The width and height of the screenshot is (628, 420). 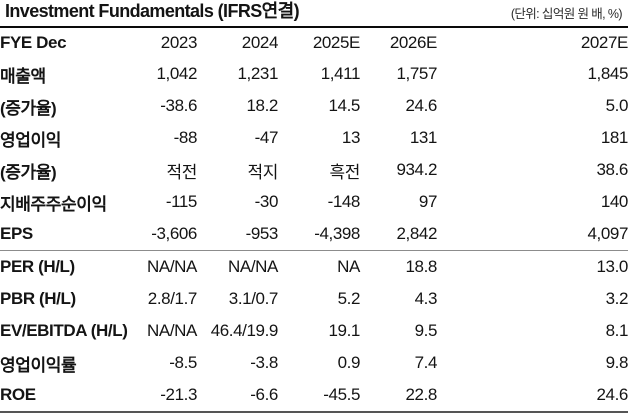 I want to click on cell-value: -38.6, so click(x=178, y=105).